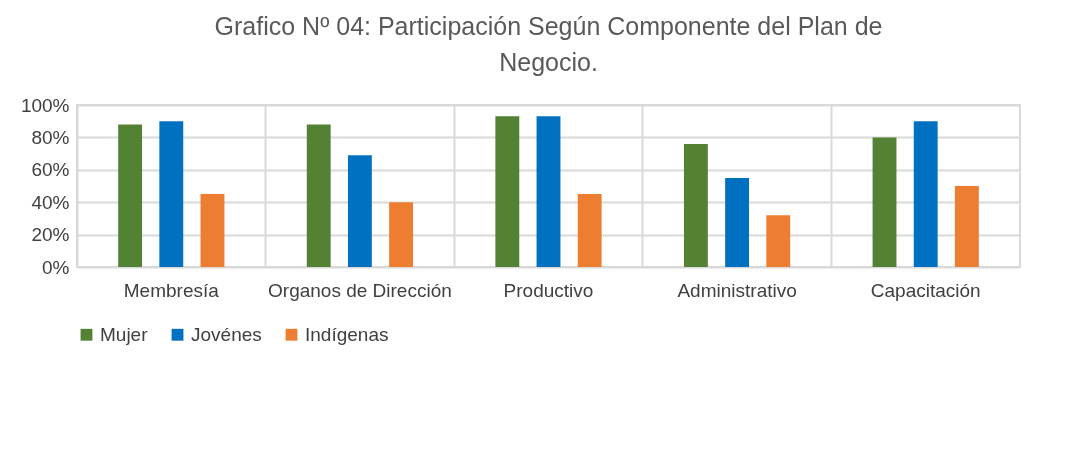 The width and height of the screenshot is (1065, 451). I want to click on y-tick-label: 100%, so click(45, 105).